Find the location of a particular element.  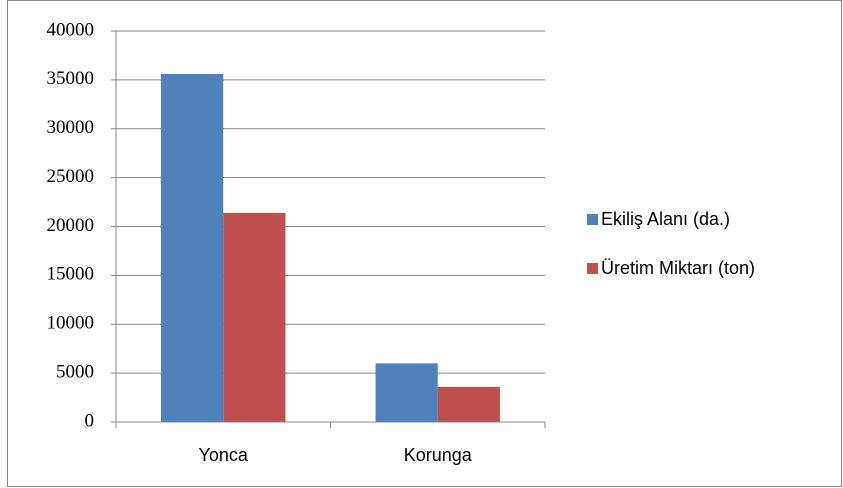

y-tick-label: 40000 is located at coordinates (71, 29).